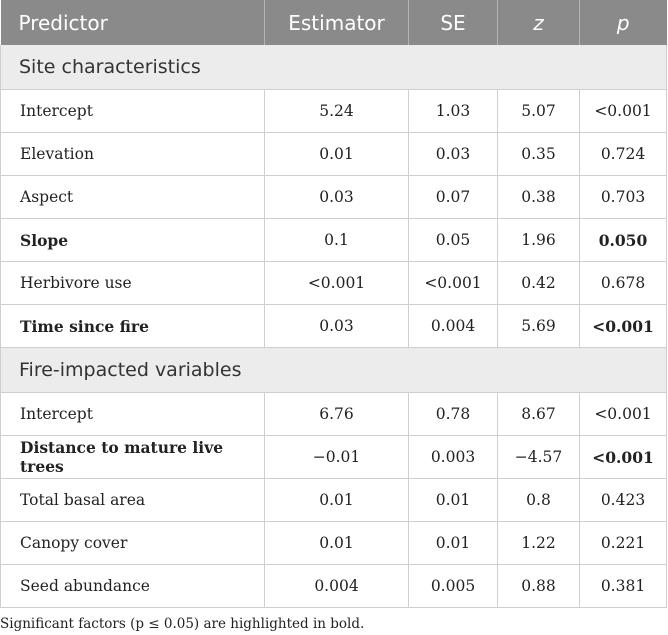 Image resolution: width=668 pixels, height=635 pixels. Describe the element at coordinates (538, 500) in the screenshot. I see `cell-z: 0.8` at that location.